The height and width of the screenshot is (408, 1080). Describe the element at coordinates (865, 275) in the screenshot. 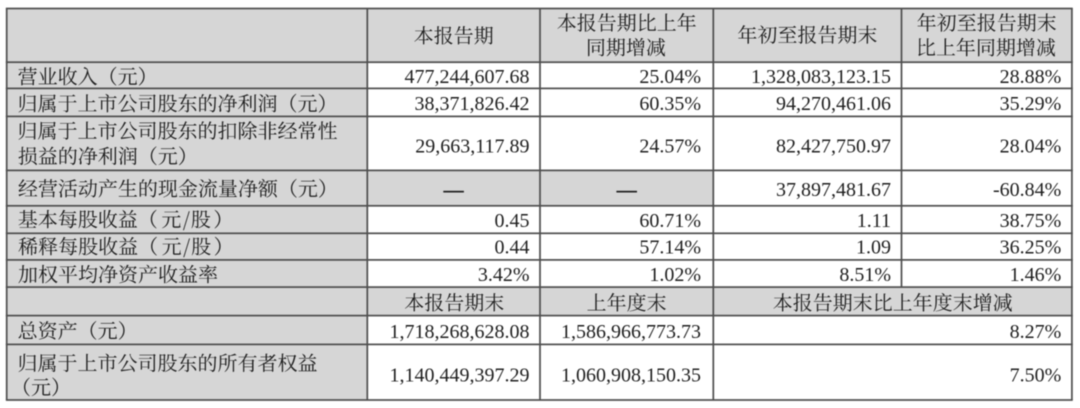

I see `svg-text: 8.51%` at that location.